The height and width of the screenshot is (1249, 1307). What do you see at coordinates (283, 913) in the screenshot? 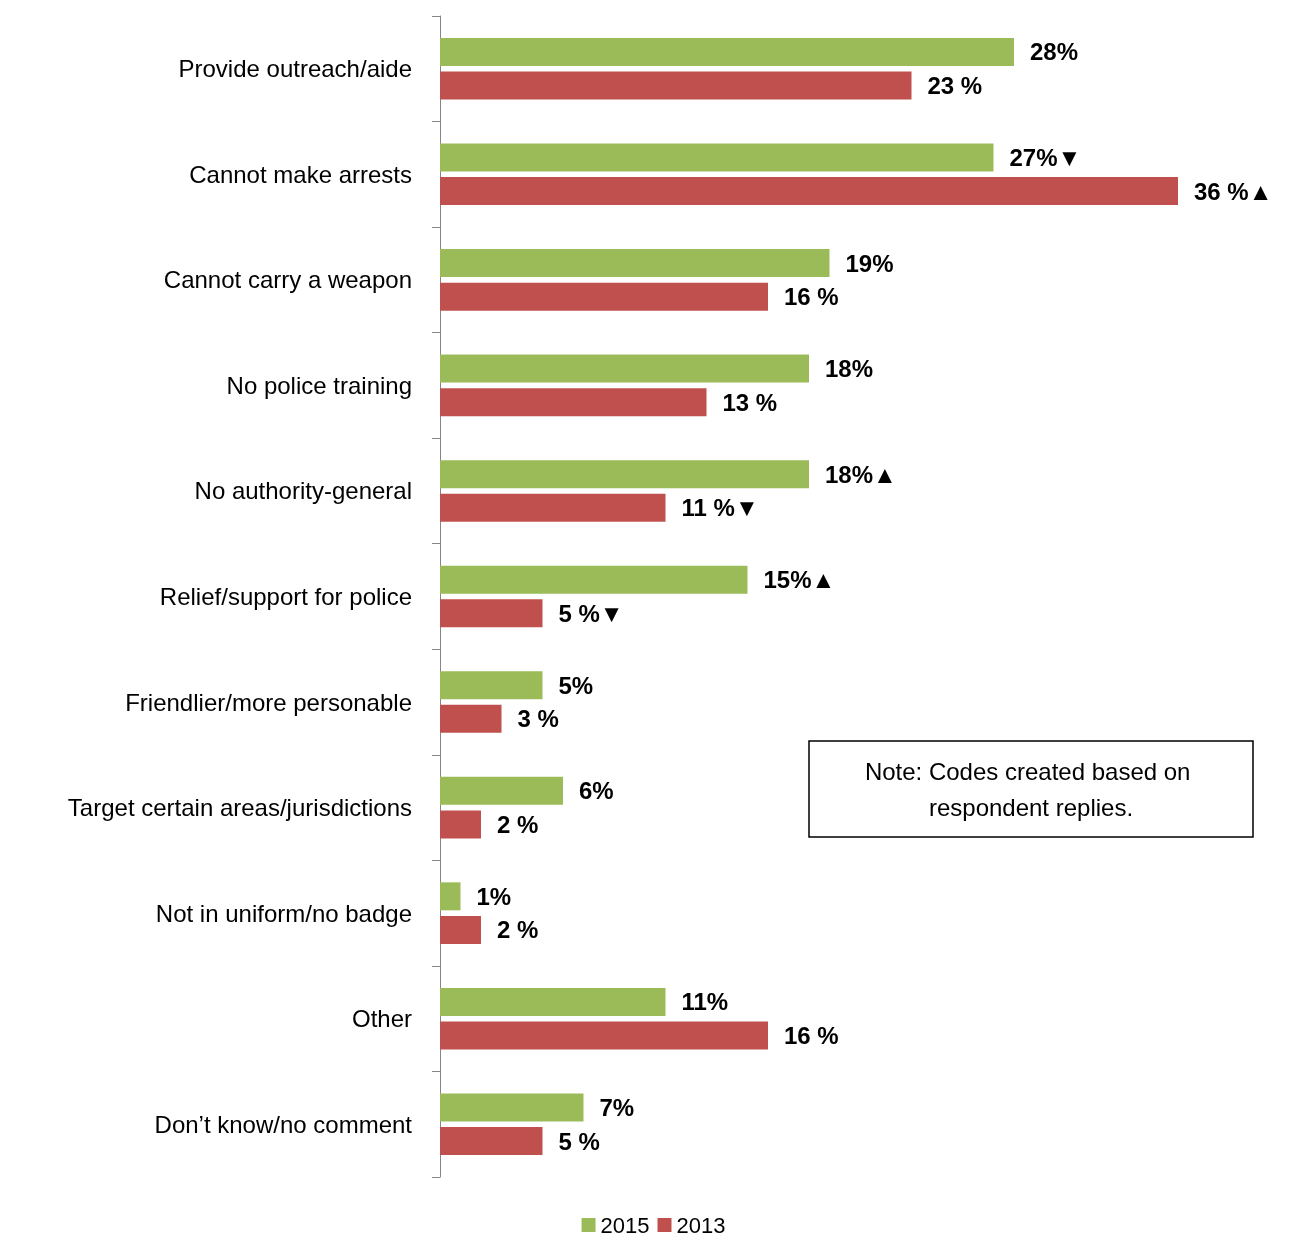
I see `y-tick-label: Not in uniform/no badge` at bounding box center [283, 913].